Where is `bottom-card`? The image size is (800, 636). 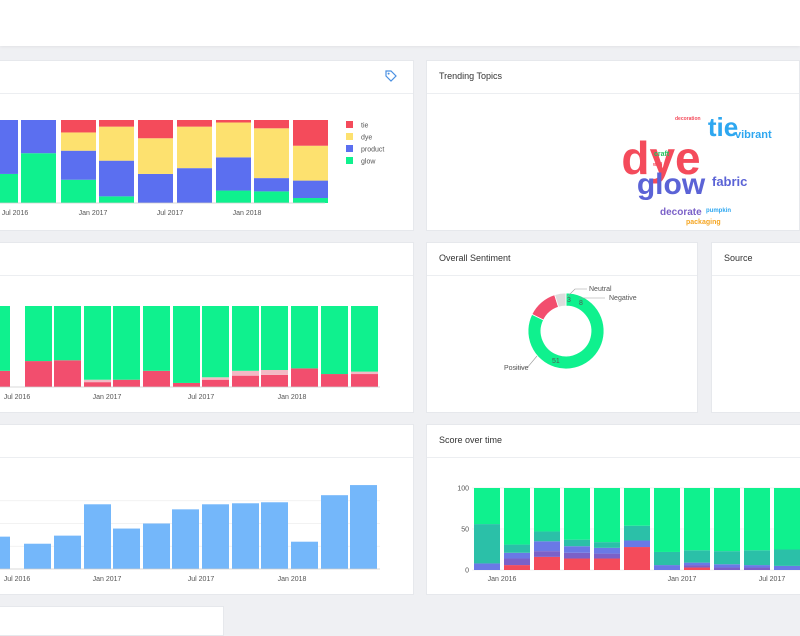 bottom-card is located at coordinates (112, 621).